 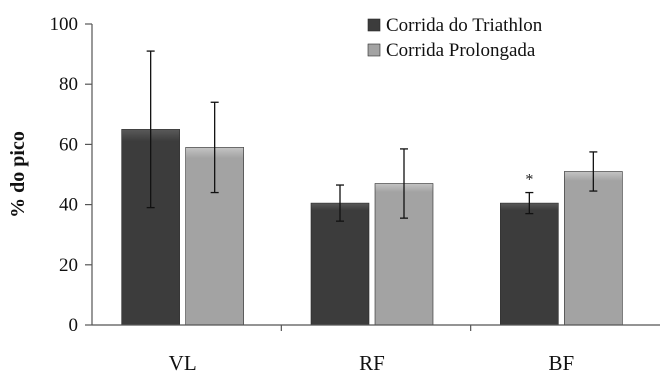 I want to click on y-tick-label: 60, so click(x=68, y=144).